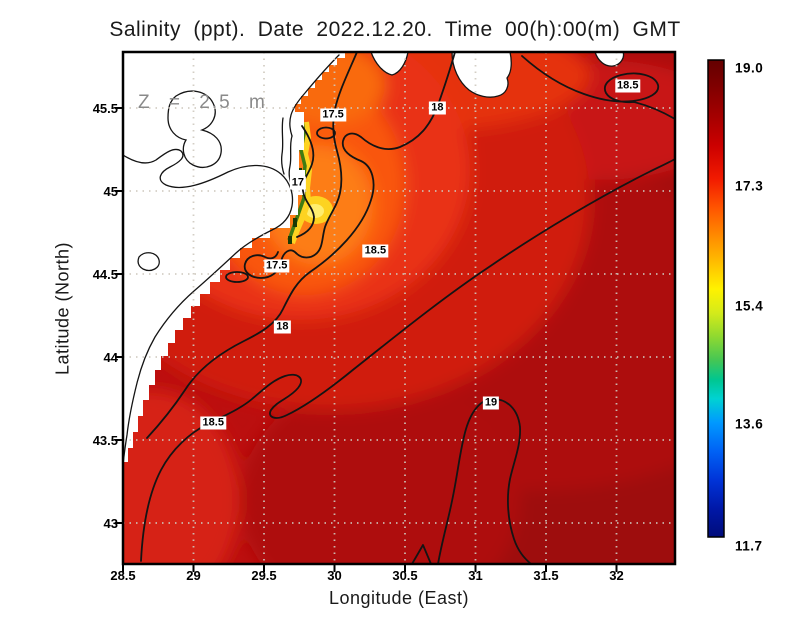 Image resolution: width=800 pixels, height=618 pixels. What do you see at coordinates (123, 575) in the screenshot?
I see `x-tick-label: 28.5` at bounding box center [123, 575].